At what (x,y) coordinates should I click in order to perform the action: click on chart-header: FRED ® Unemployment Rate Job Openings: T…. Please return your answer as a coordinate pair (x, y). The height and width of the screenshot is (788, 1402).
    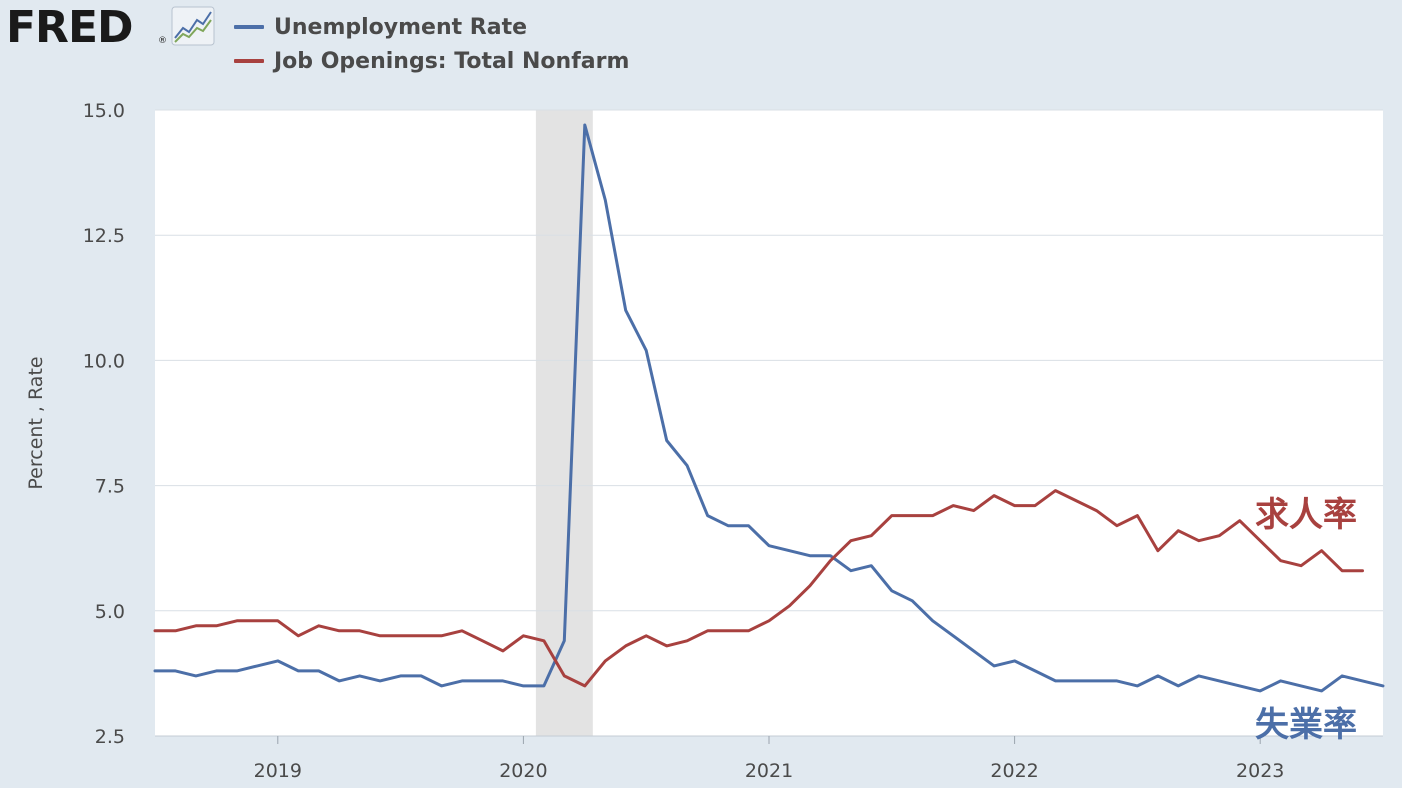
    Looking at the image, I should click on (701, 45).